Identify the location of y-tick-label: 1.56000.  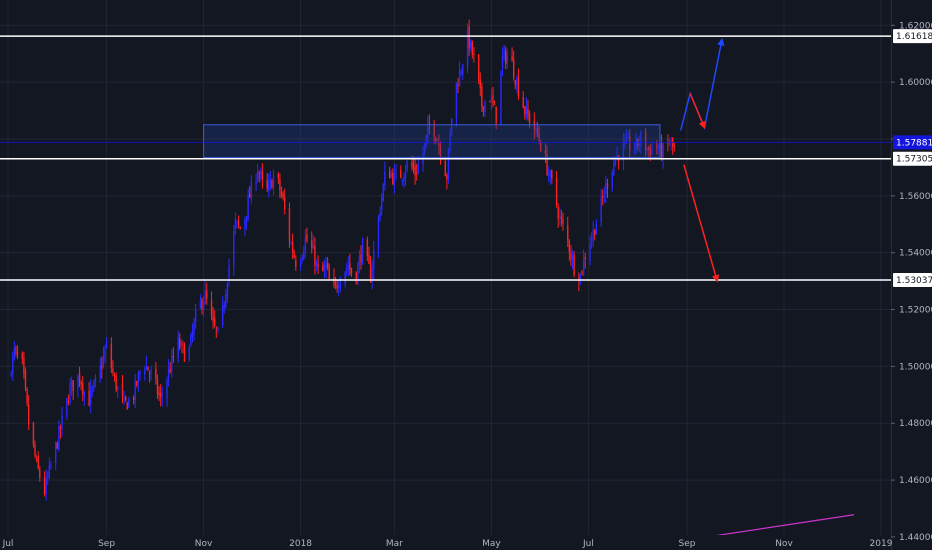
(915, 197).